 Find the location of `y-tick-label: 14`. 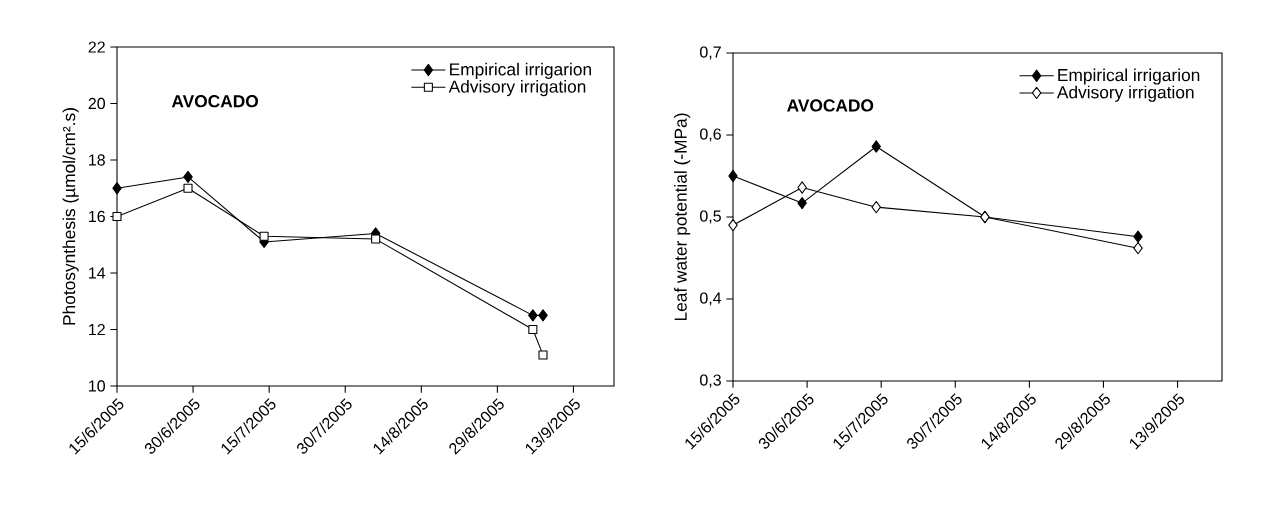

y-tick-label: 14 is located at coordinates (97, 273).